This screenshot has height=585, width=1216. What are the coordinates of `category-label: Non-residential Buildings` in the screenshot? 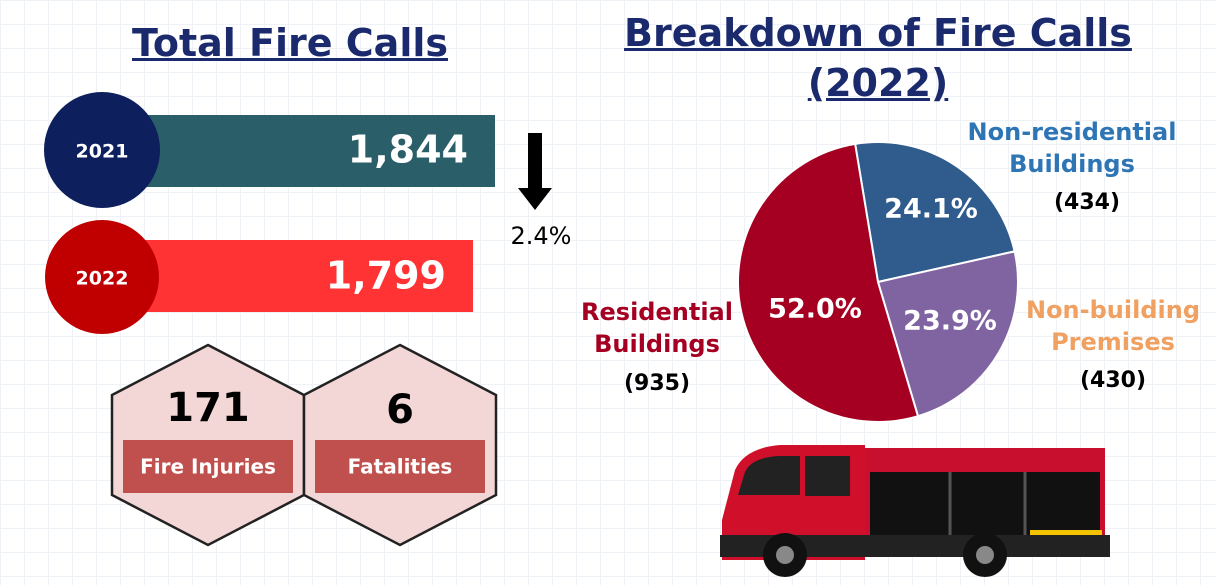 It's located at (1072, 148).